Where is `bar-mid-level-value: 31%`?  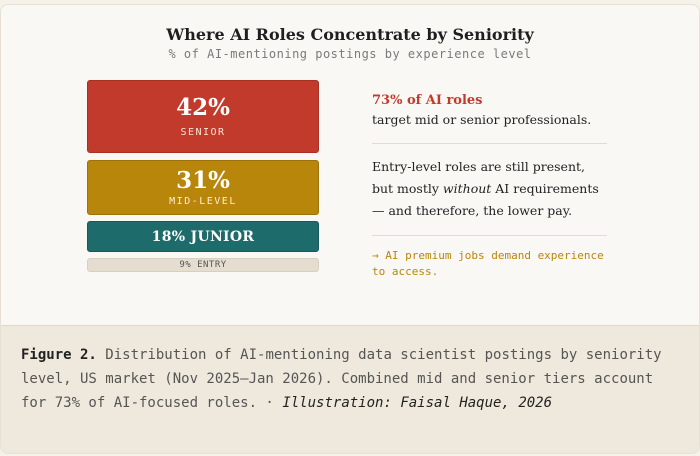 bar-mid-level-value: 31% is located at coordinates (203, 181).